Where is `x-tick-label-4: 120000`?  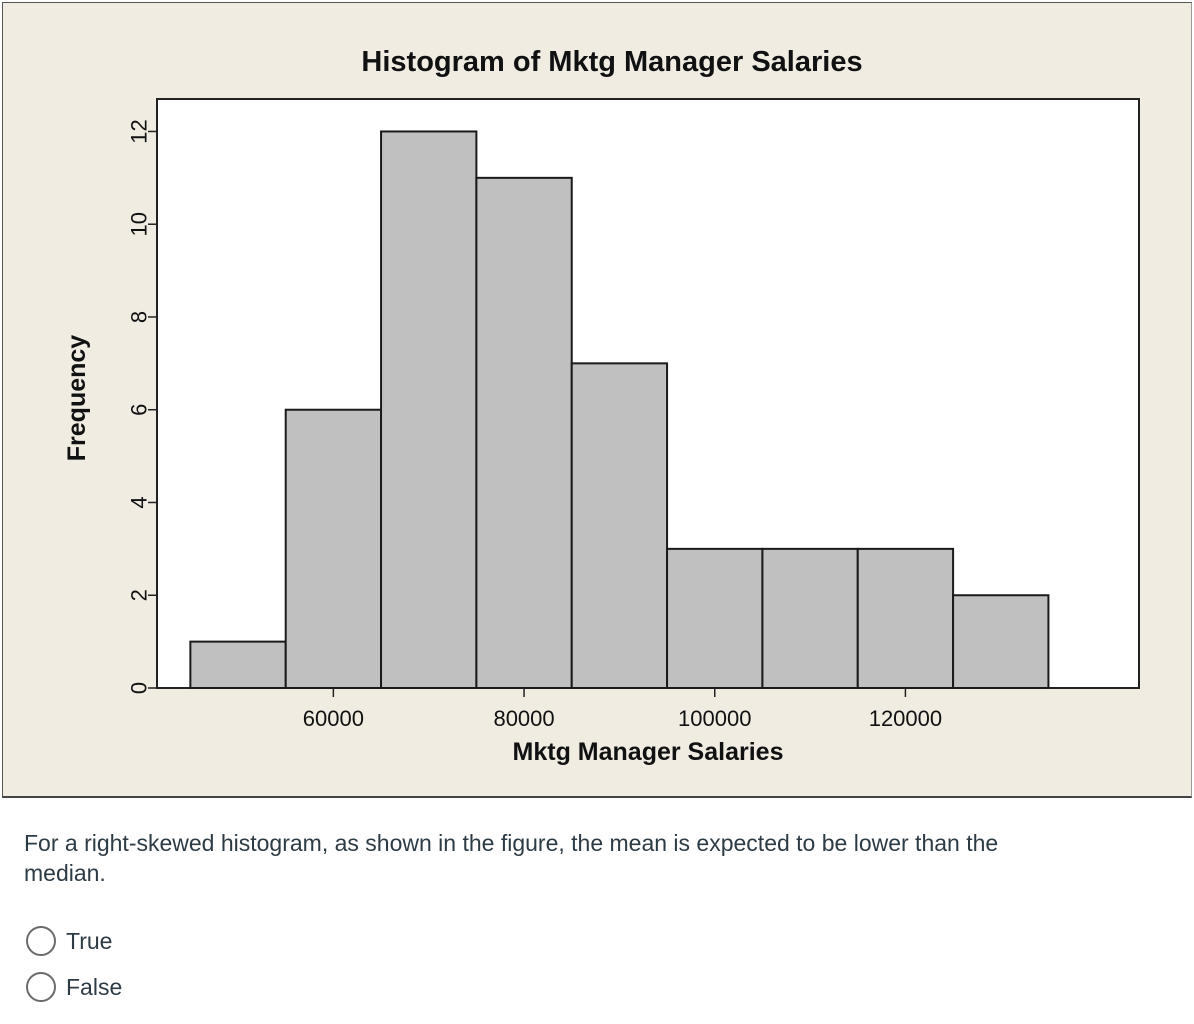 x-tick-label-4: 120000 is located at coordinates (905, 718).